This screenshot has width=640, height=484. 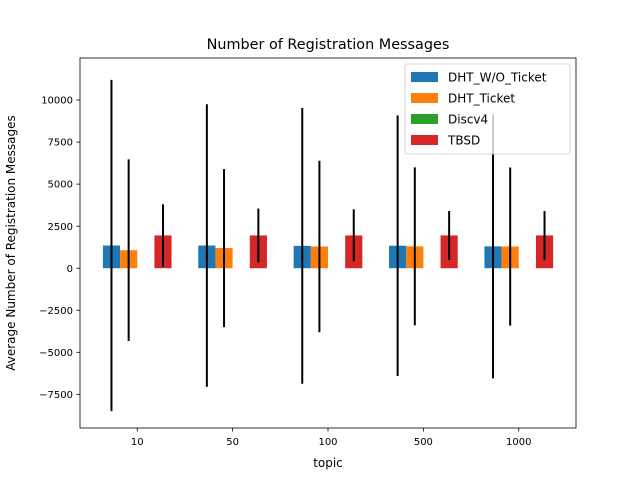 What do you see at coordinates (70, 269) in the screenshot?
I see `y-tick-label: 0` at bounding box center [70, 269].